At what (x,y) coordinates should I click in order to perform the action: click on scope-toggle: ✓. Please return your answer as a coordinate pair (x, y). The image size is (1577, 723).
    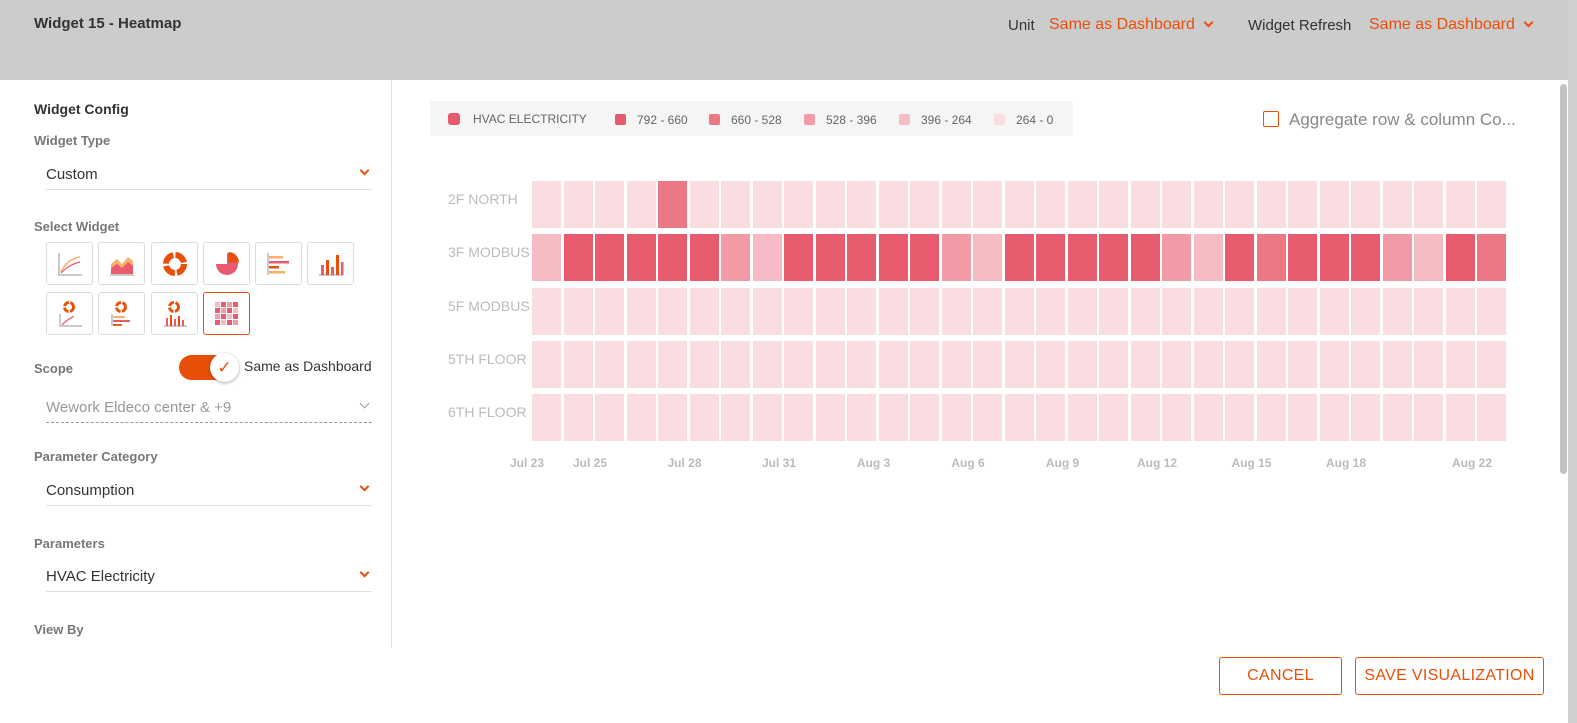
    Looking at the image, I should click on (209, 367).